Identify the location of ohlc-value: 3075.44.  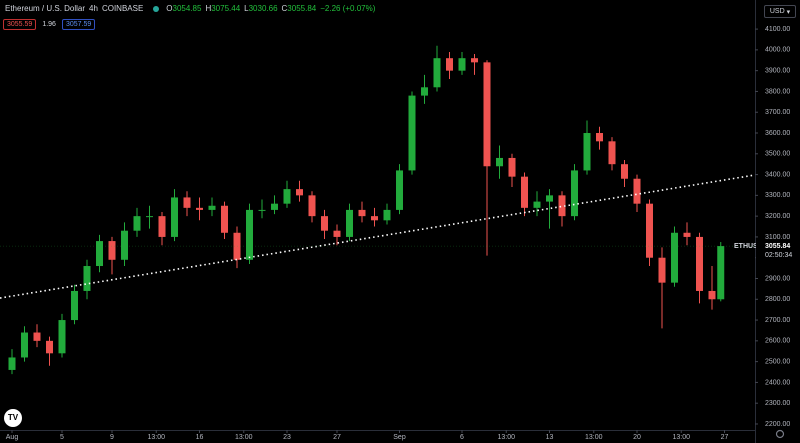
(226, 8).